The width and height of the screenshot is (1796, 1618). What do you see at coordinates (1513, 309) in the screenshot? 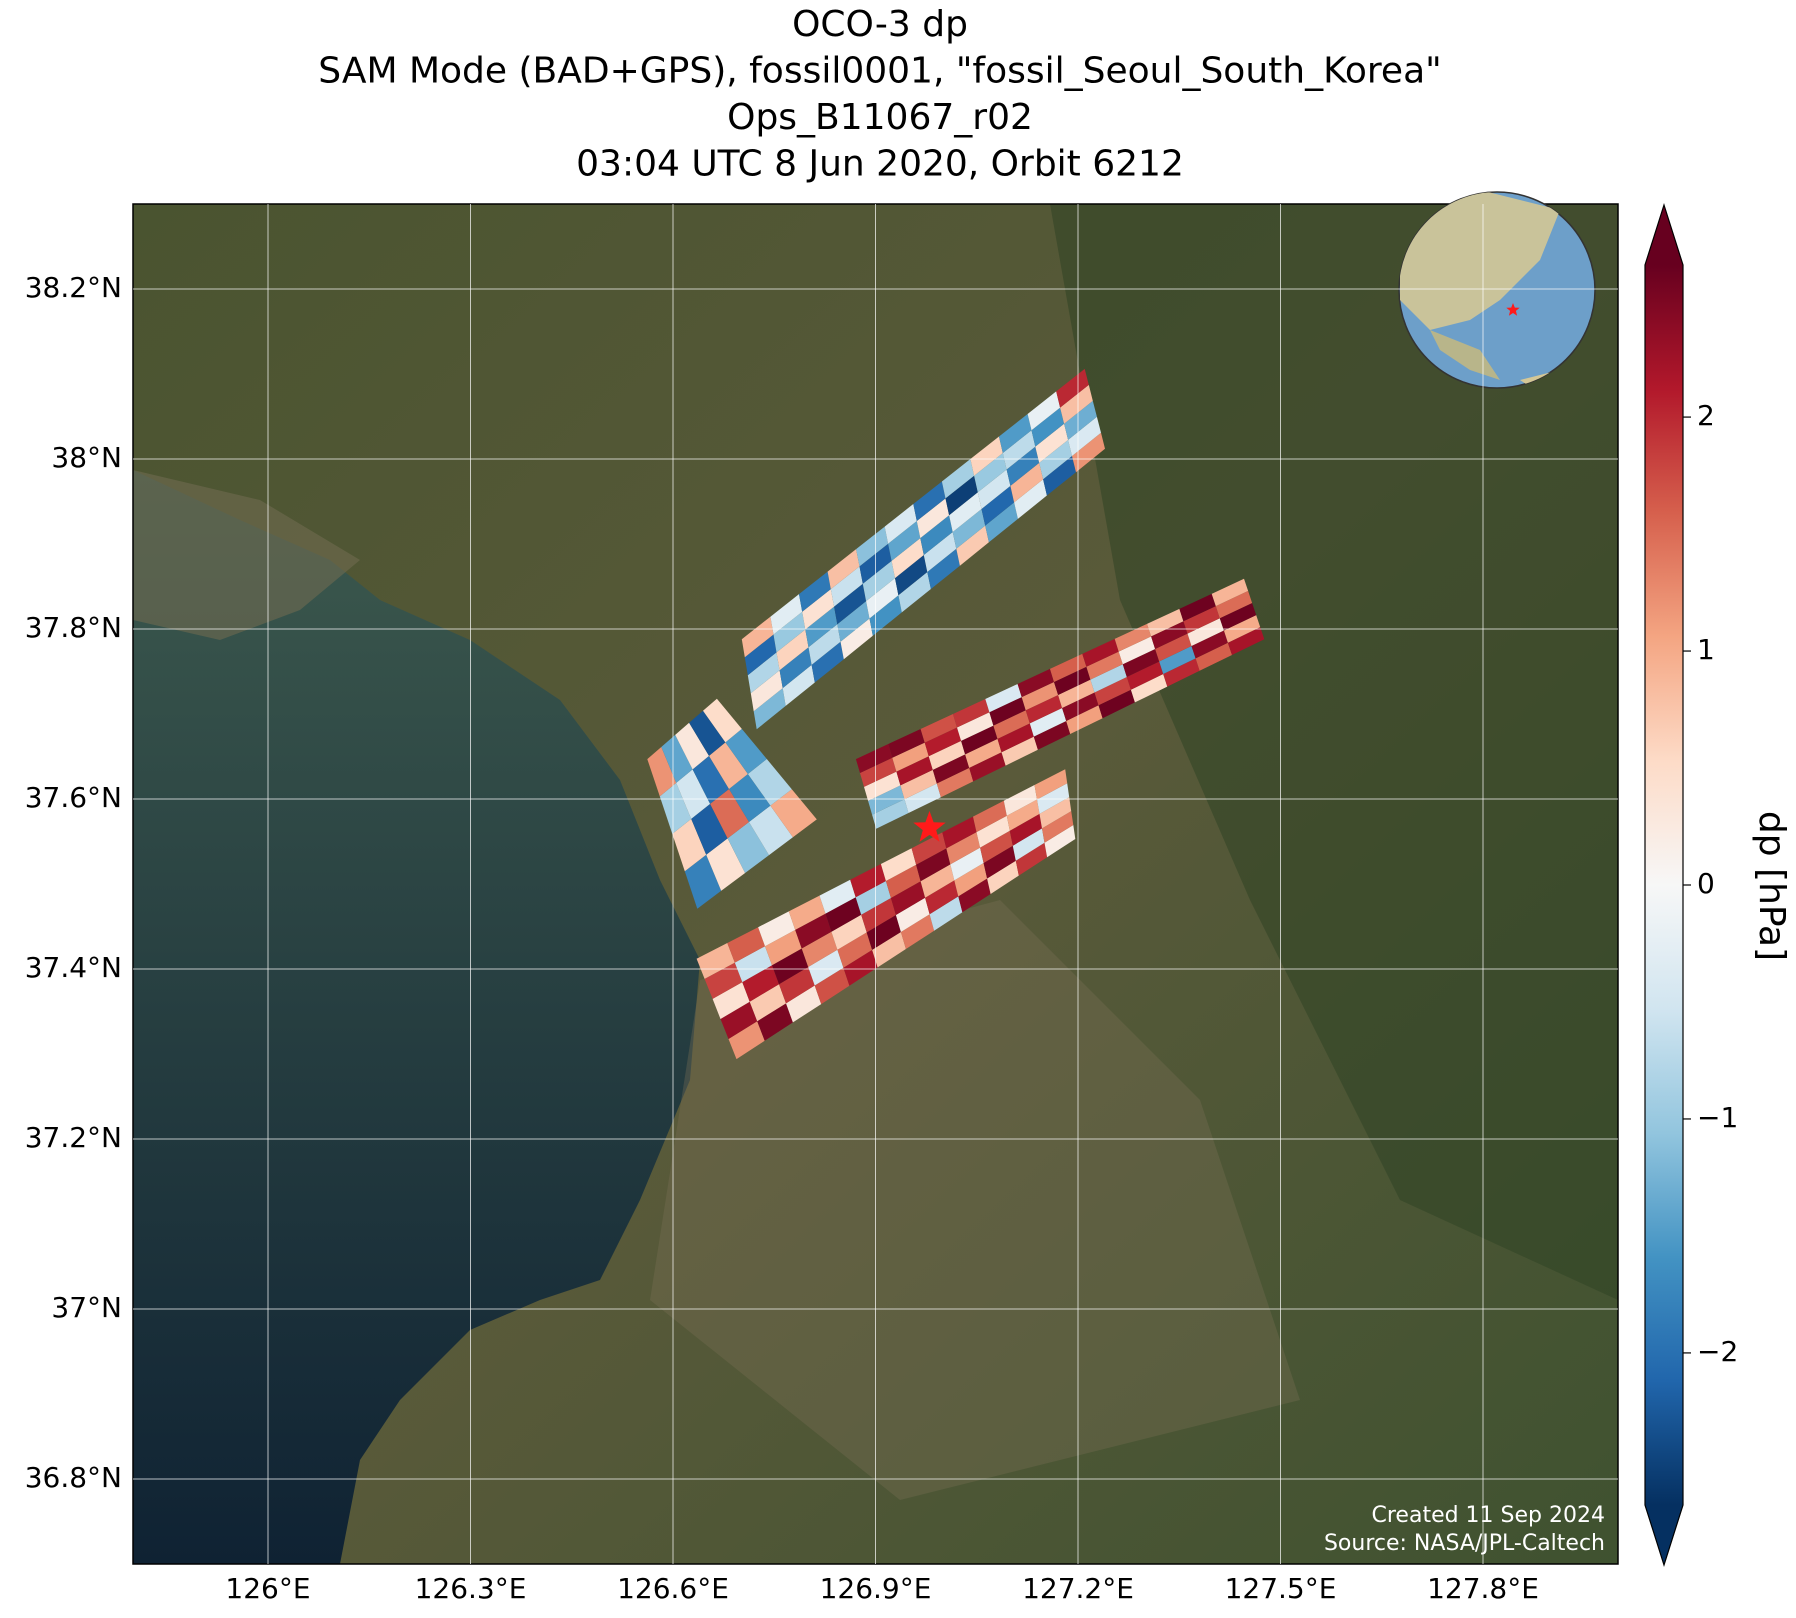
I see `globe-site-marker` at bounding box center [1513, 309].